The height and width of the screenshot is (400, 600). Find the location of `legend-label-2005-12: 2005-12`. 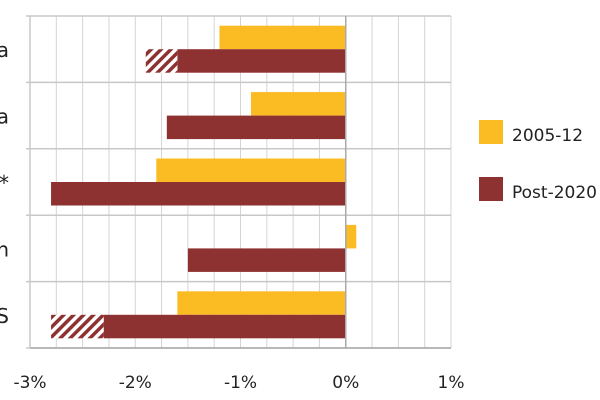

legend-label-2005-12: 2005-12 is located at coordinates (547, 136).